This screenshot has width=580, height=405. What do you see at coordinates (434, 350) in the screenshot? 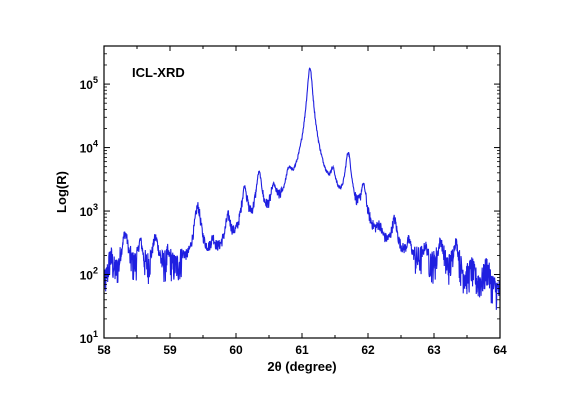
I see `x-tick-label: 63` at bounding box center [434, 350].